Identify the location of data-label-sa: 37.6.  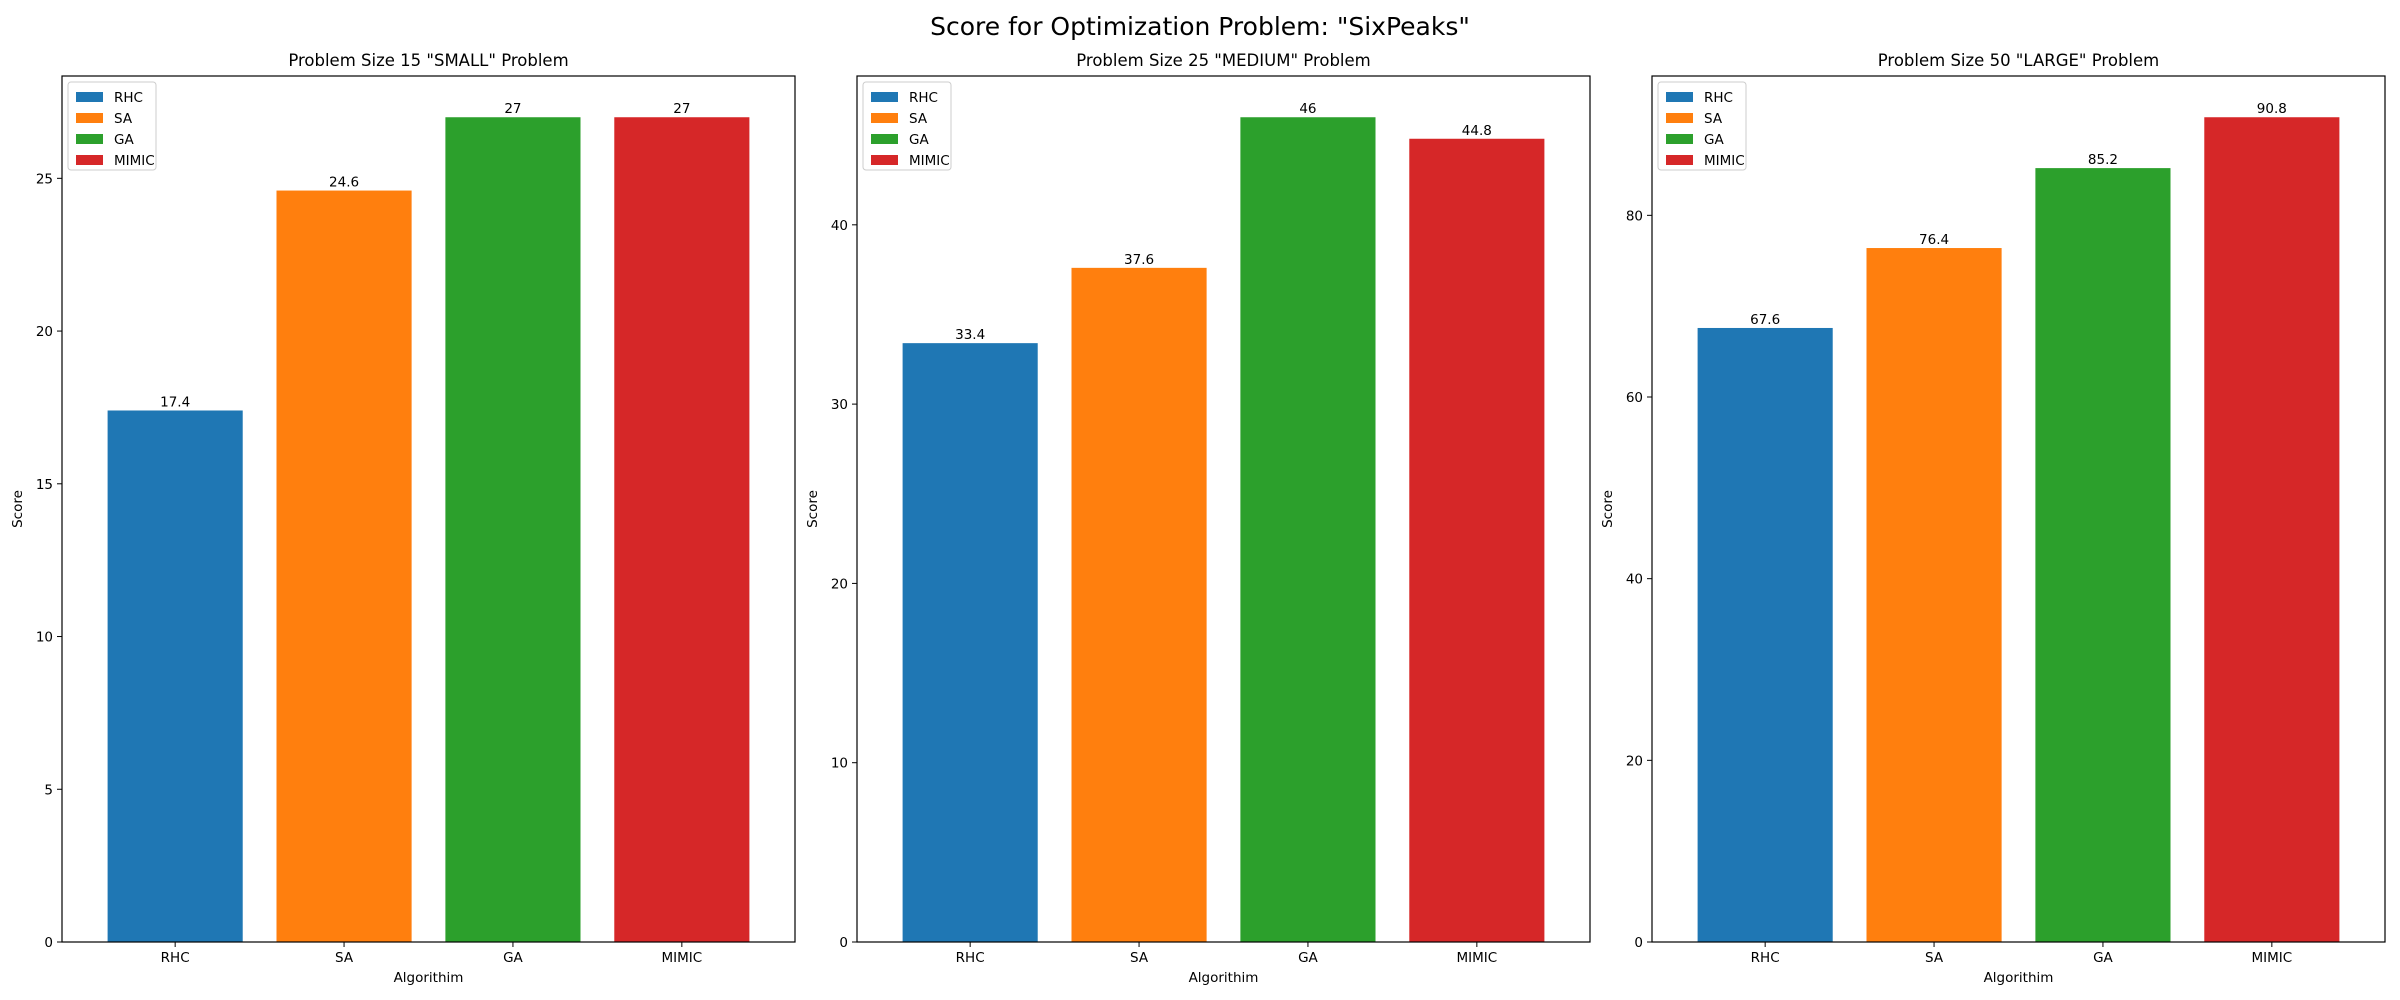
(1139, 260).